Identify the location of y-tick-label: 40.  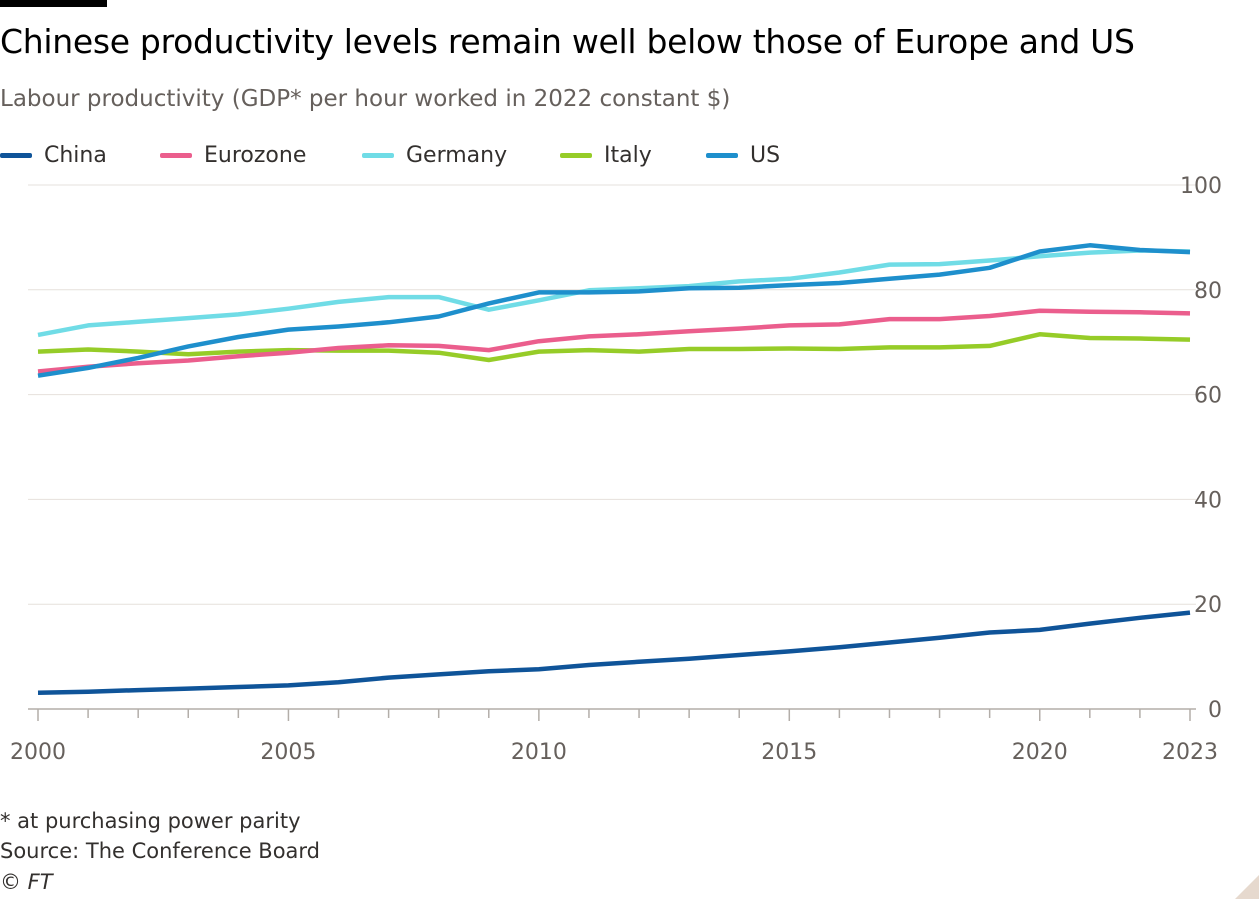
(1208, 500).